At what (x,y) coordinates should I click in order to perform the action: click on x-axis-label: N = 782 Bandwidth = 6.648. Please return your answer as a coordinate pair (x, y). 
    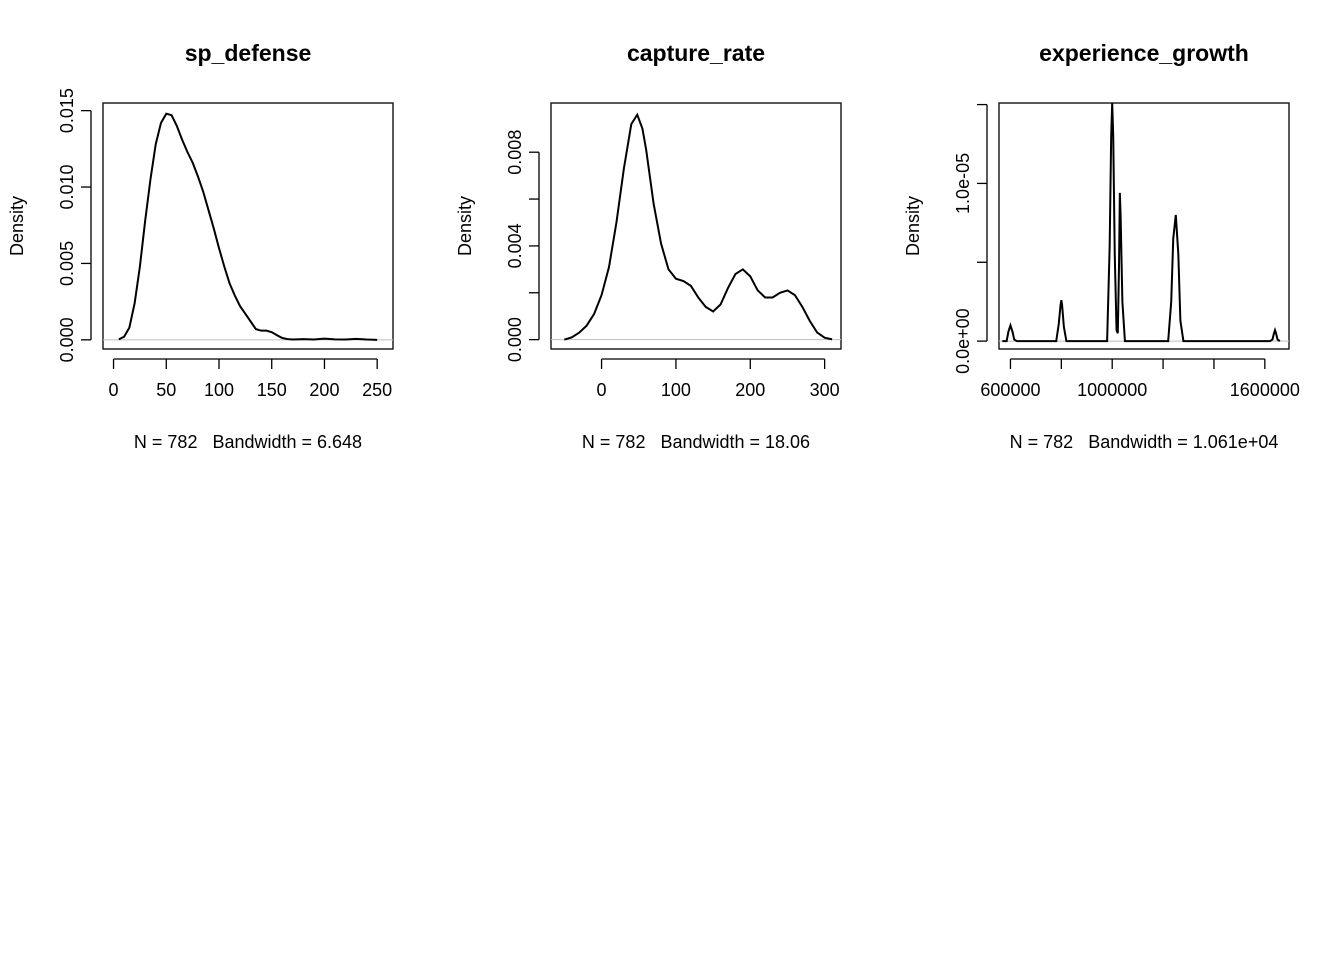
    Looking at the image, I should click on (248, 442).